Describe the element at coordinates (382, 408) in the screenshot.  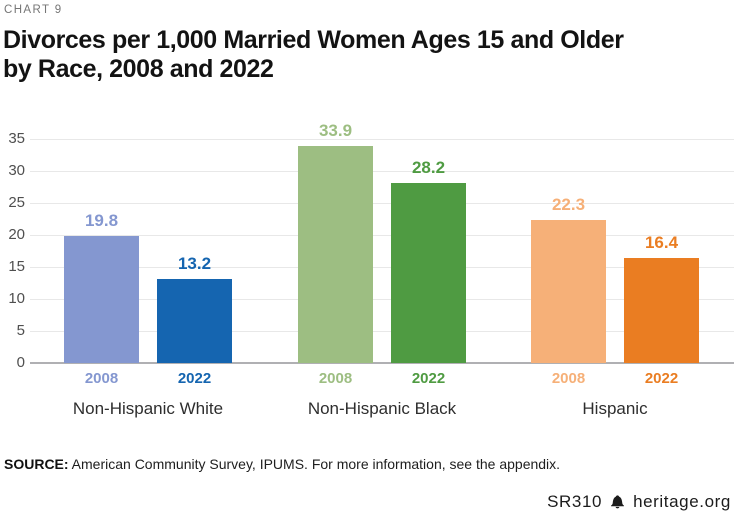
I see `group-label-non-hispanic-black: Non-Hispanic Black` at that location.